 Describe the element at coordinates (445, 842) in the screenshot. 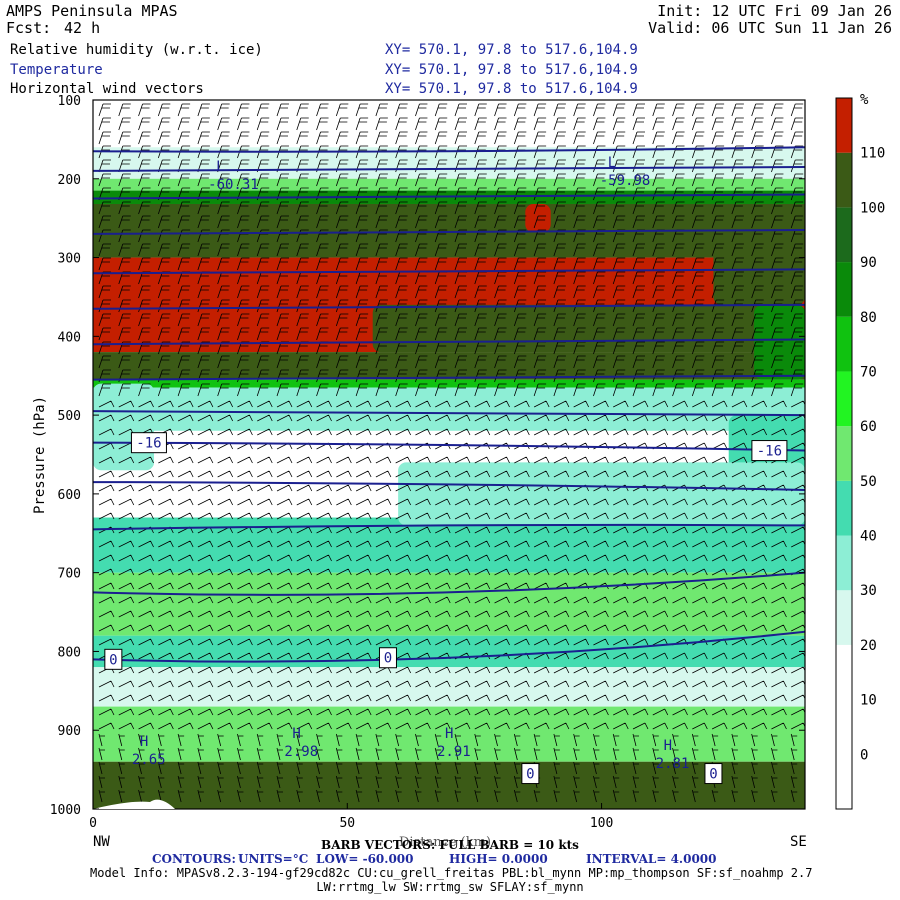

I see `x-axis-label: Distance (km)` at that location.